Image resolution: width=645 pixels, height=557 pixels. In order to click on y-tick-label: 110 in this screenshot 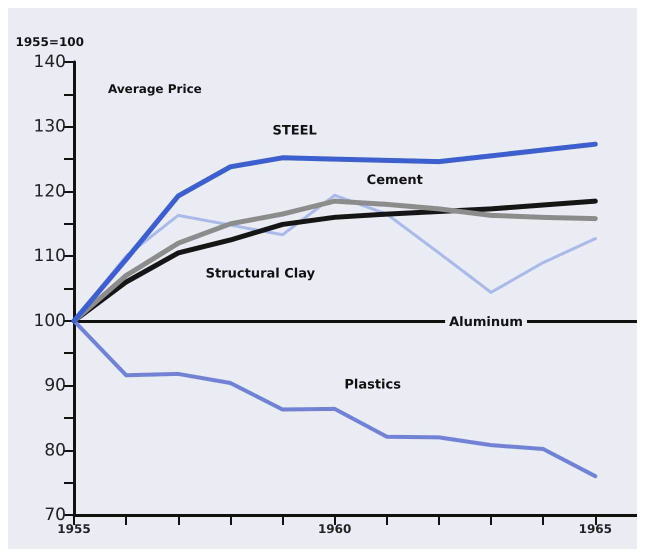, I will do `click(50, 256)`.